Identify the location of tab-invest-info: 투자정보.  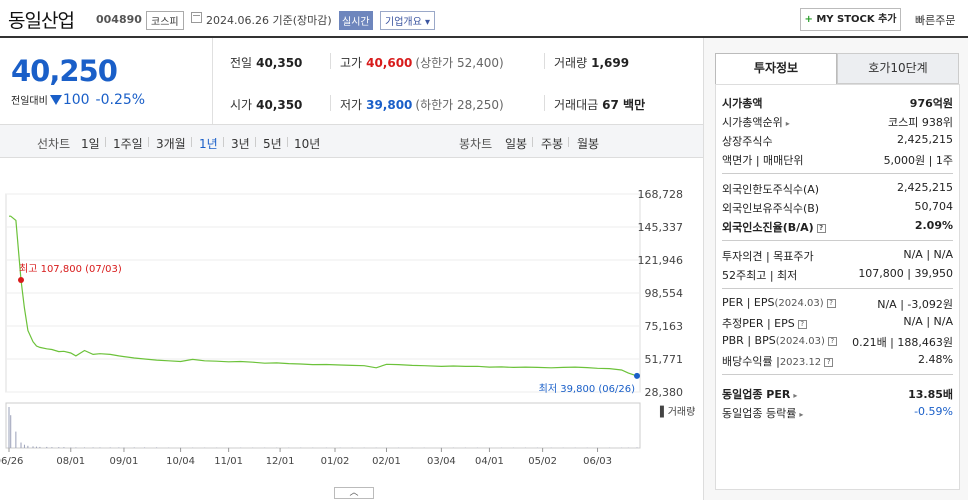
(776, 68).